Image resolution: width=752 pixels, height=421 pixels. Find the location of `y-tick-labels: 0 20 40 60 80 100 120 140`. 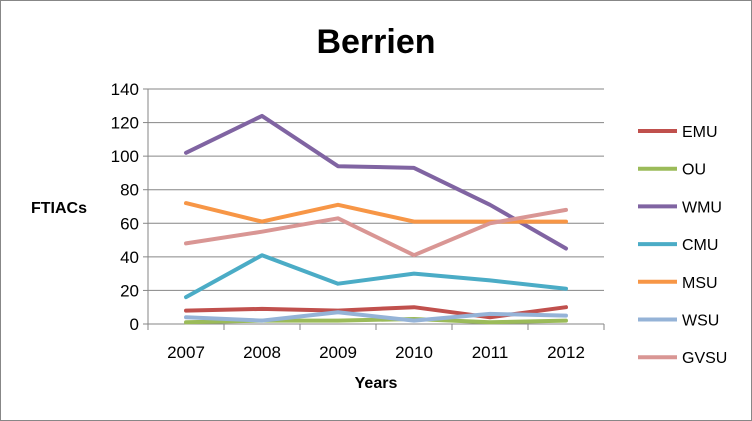

y-tick-labels: 0 20 40 60 80 100 120 140 is located at coordinates (125, 207).